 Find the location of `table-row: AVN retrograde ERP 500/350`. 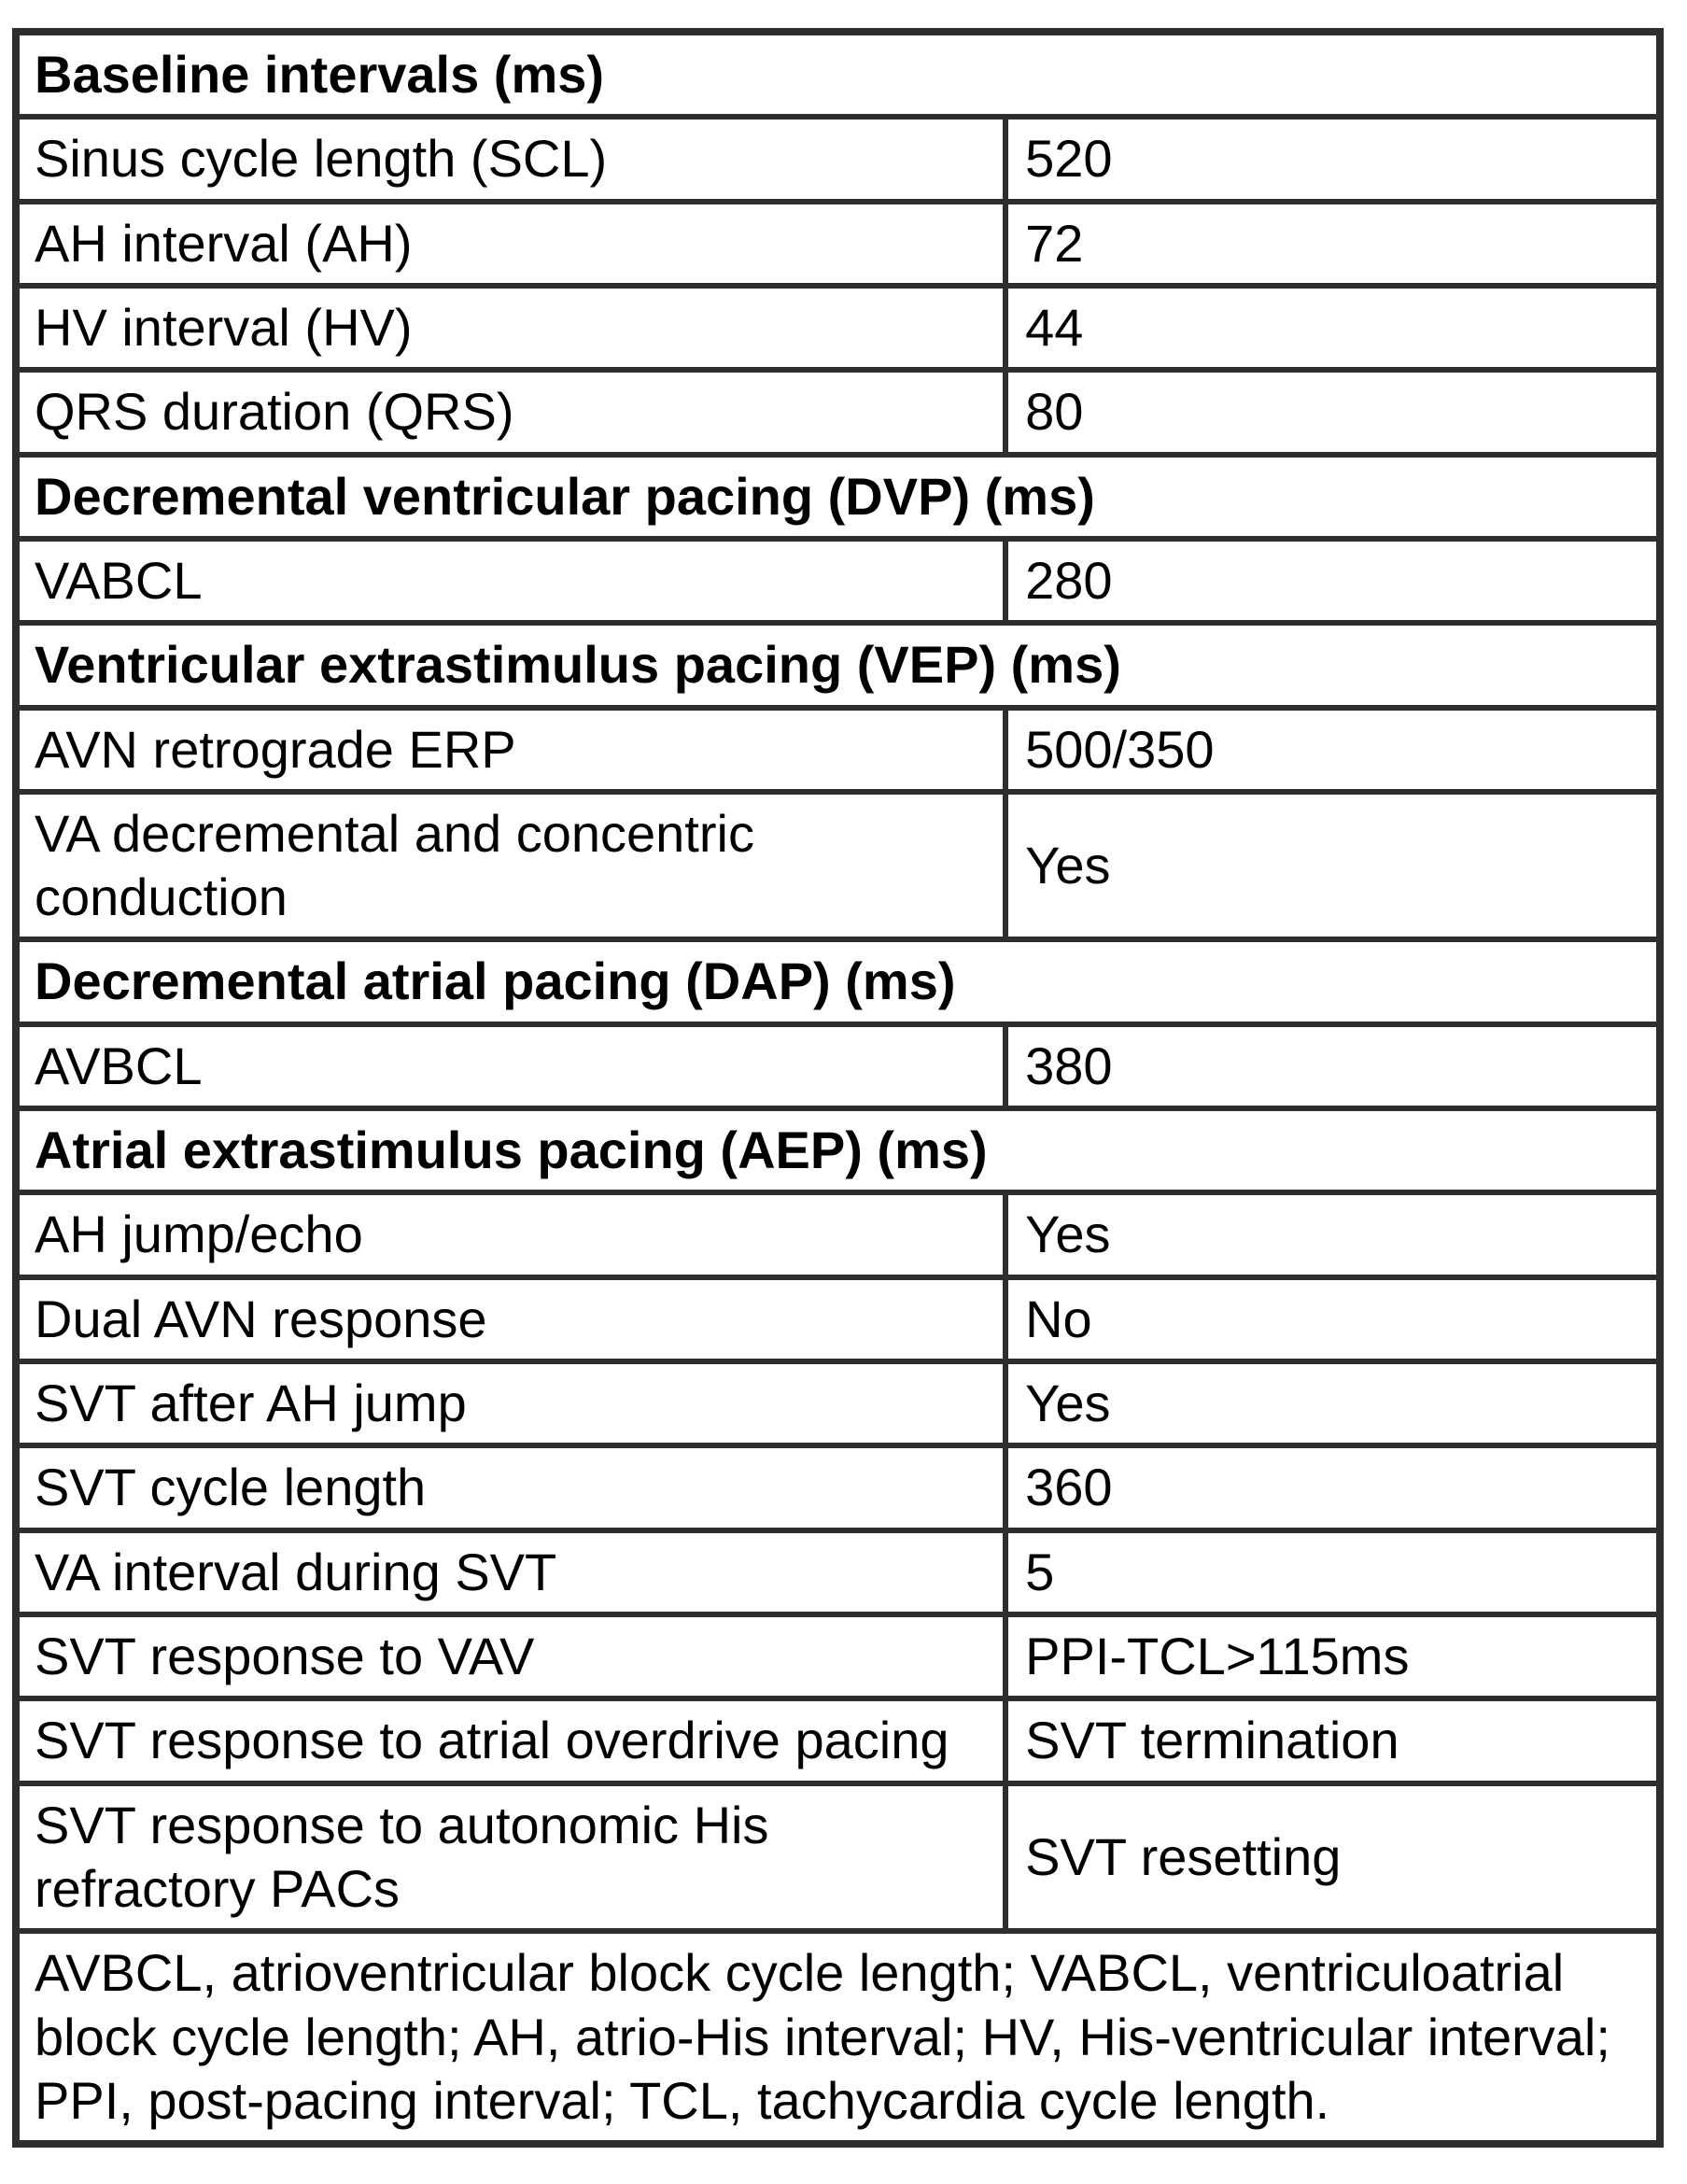

table-row: AVN retrograde ERP 500/350 is located at coordinates (837, 749).